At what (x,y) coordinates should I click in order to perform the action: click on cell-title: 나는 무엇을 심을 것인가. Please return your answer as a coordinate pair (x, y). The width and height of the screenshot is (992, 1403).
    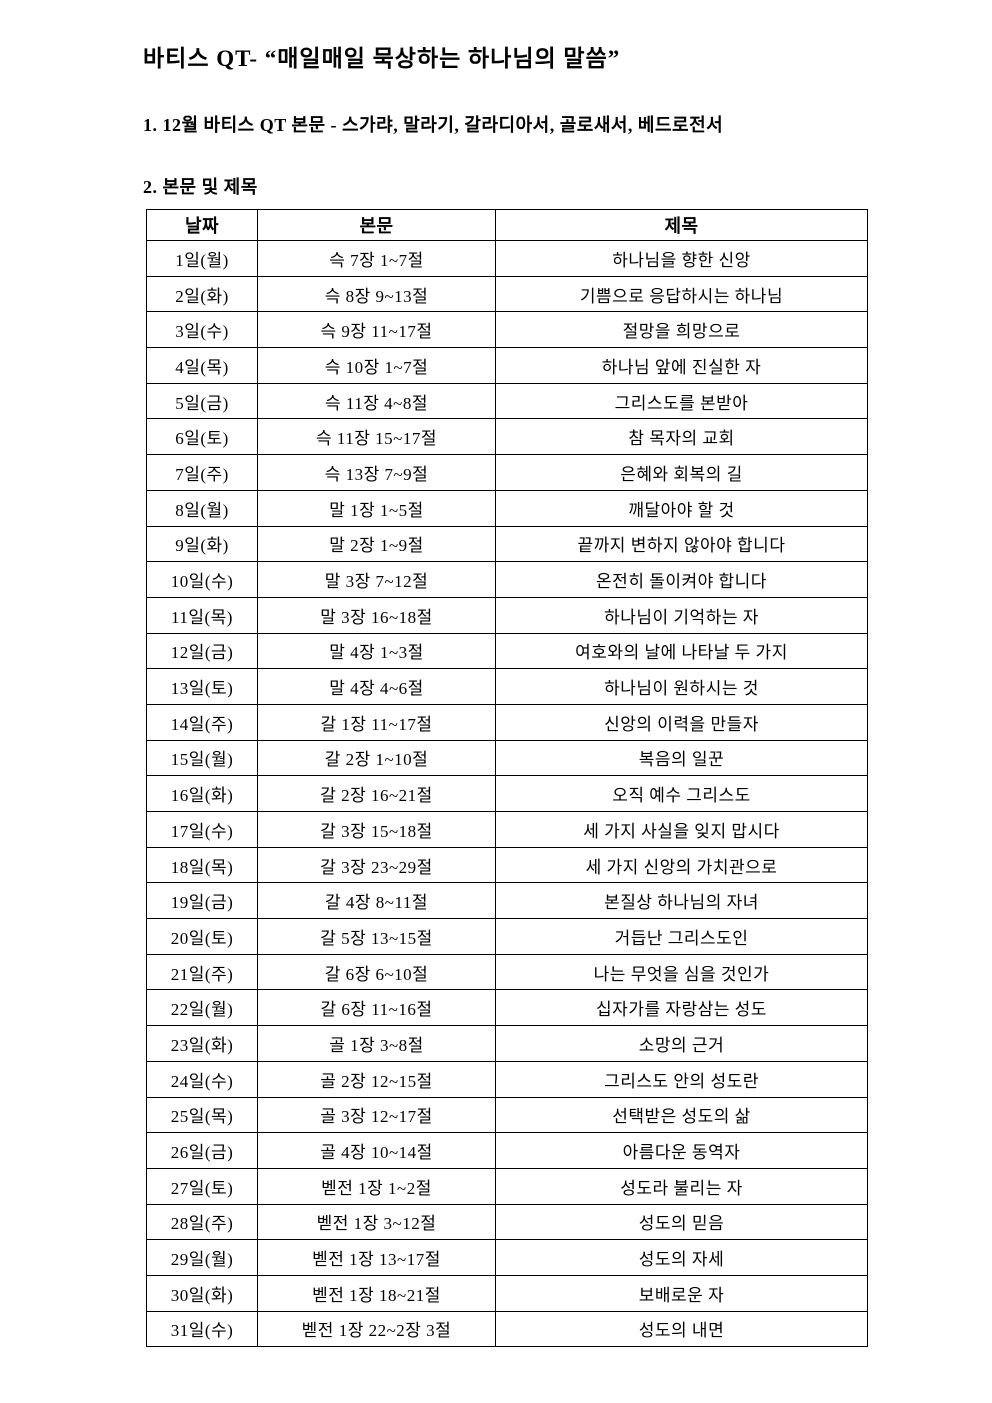
    Looking at the image, I should click on (681, 972).